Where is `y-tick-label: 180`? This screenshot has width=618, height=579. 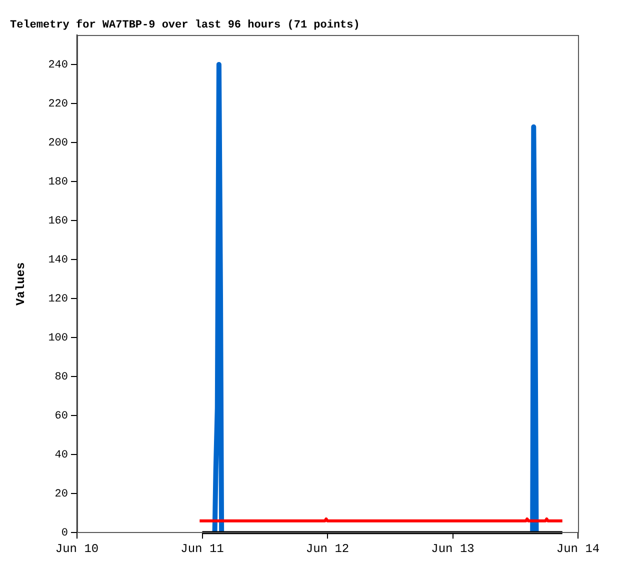
y-tick-label: 180 is located at coordinates (58, 182).